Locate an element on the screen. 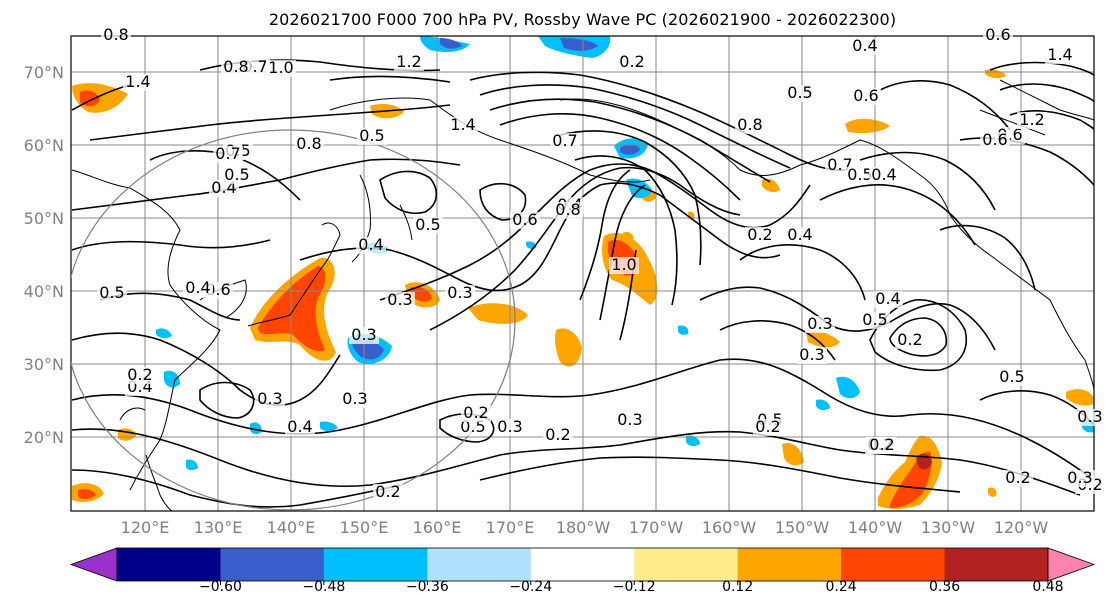 The image size is (1105, 604). colorbar-tick-label: 0.12 is located at coordinates (737, 587).